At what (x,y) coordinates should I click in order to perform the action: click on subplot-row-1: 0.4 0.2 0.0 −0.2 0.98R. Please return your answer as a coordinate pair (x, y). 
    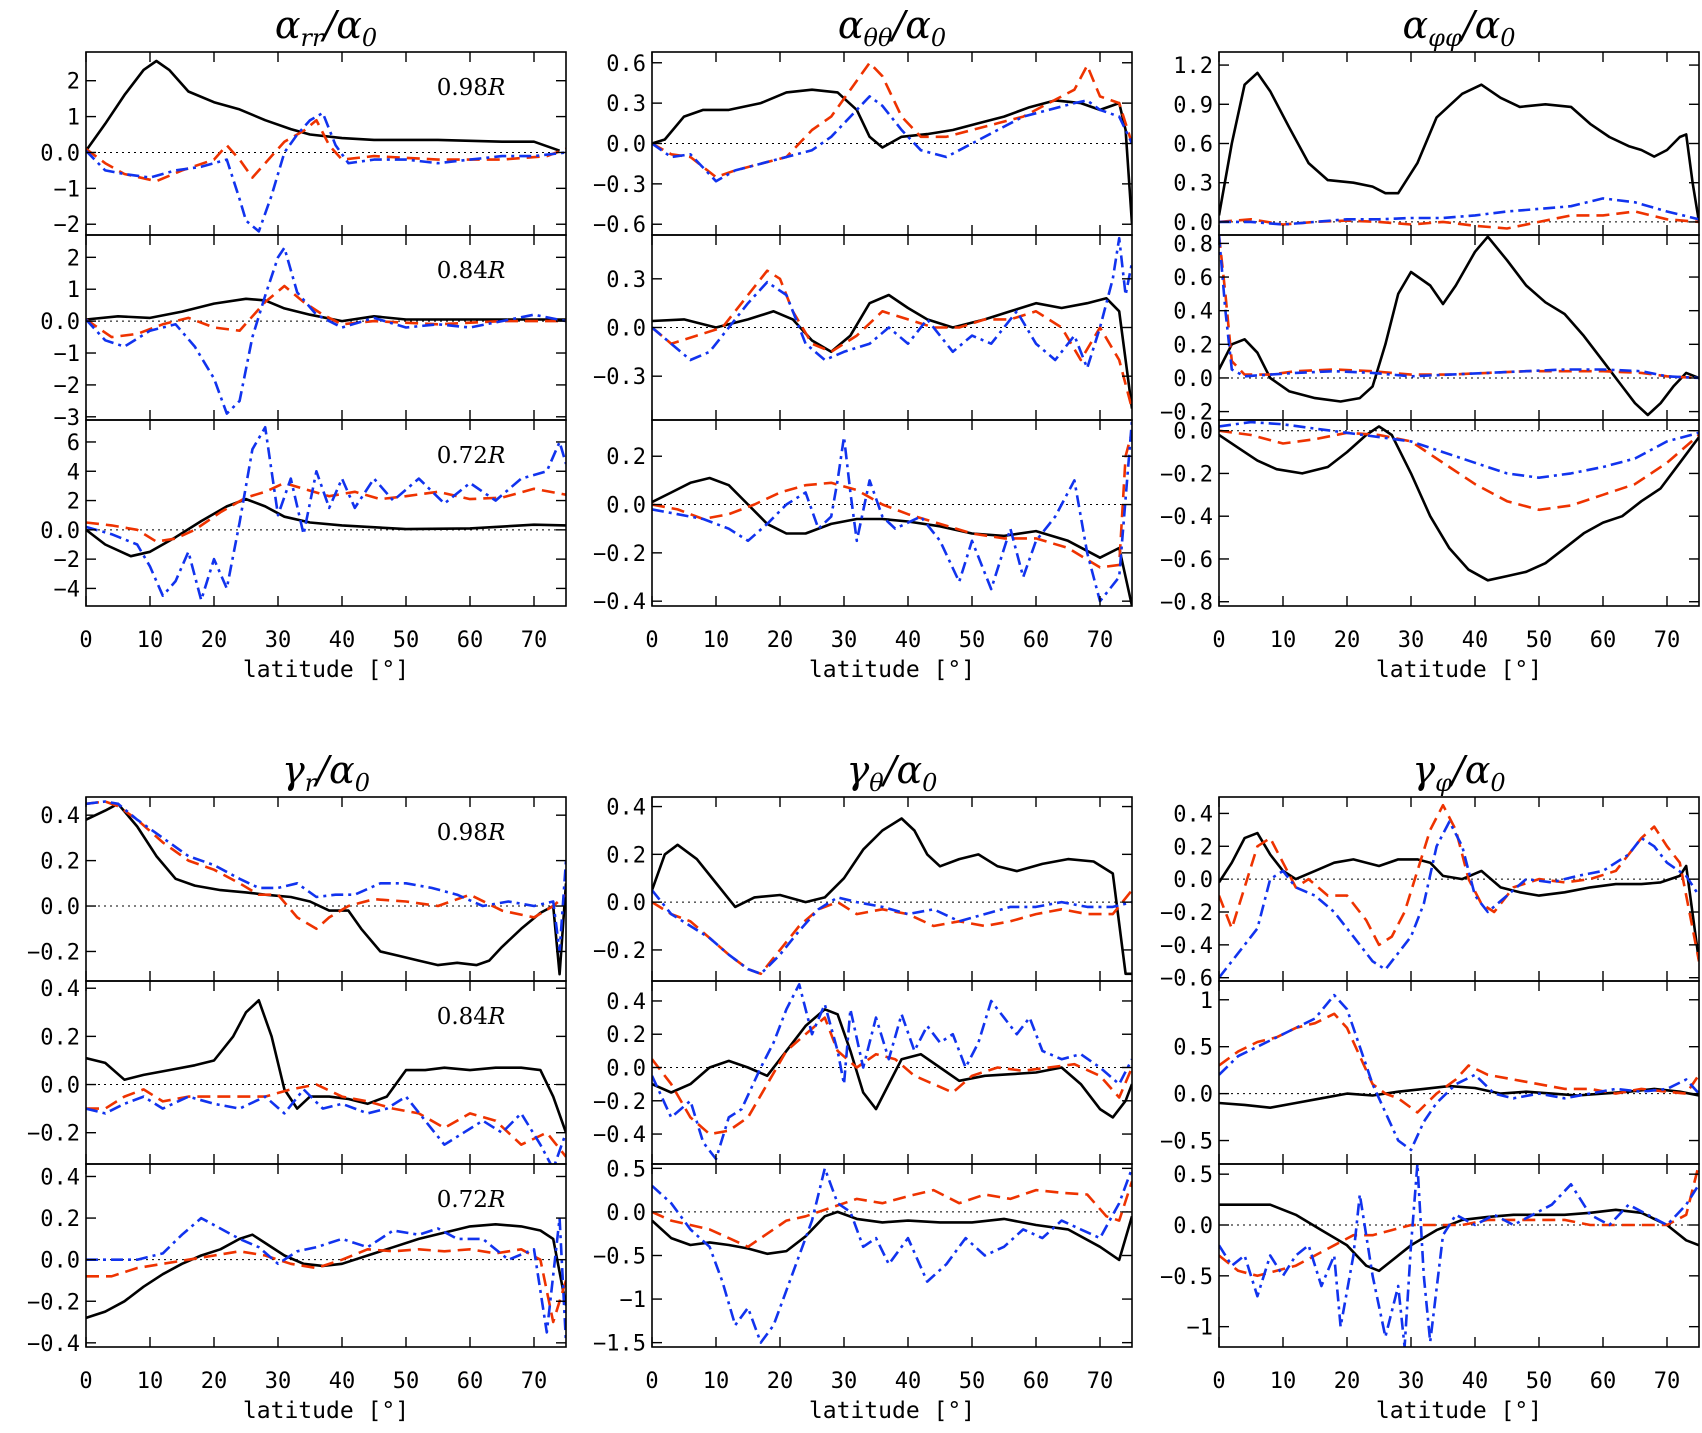
    Looking at the image, I should click on (297, 889).